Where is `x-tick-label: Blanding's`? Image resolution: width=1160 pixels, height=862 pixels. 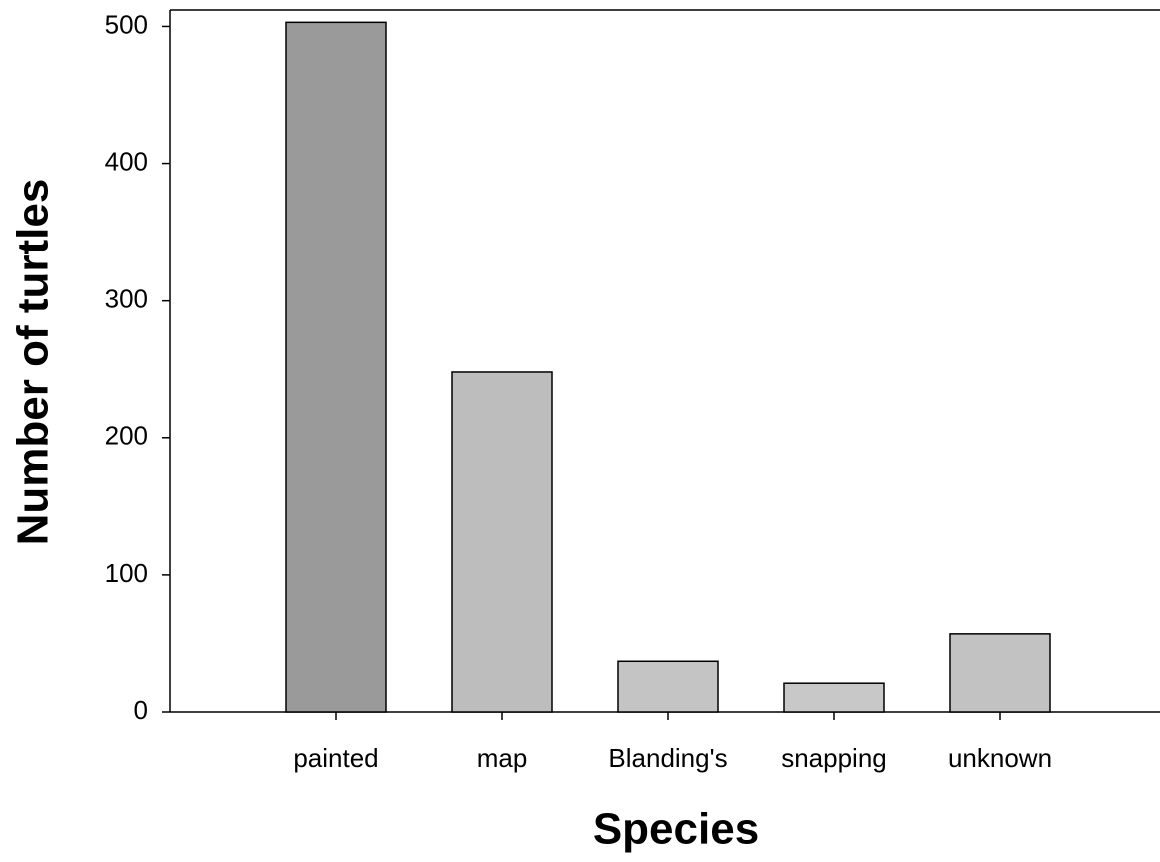 x-tick-label: Blanding's is located at coordinates (667, 758).